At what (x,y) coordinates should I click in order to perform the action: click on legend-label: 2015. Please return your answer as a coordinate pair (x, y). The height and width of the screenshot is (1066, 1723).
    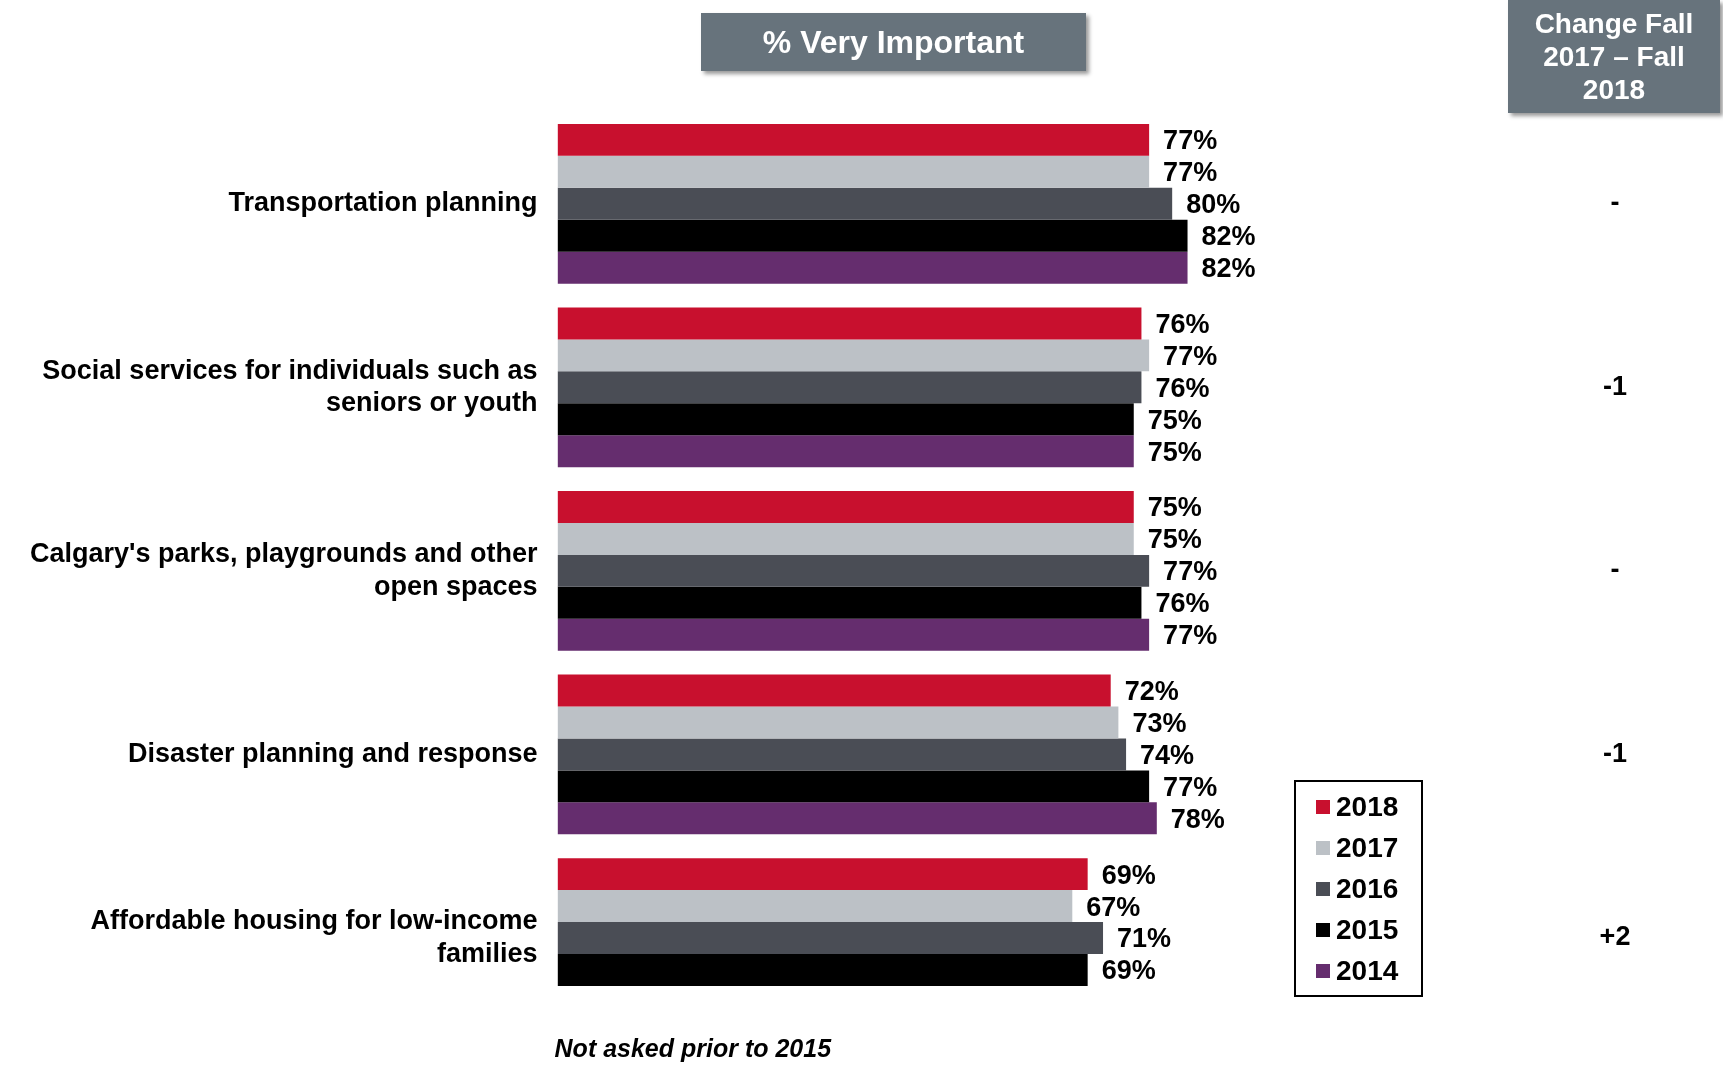
    Looking at the image, I should click on (1367, 929).